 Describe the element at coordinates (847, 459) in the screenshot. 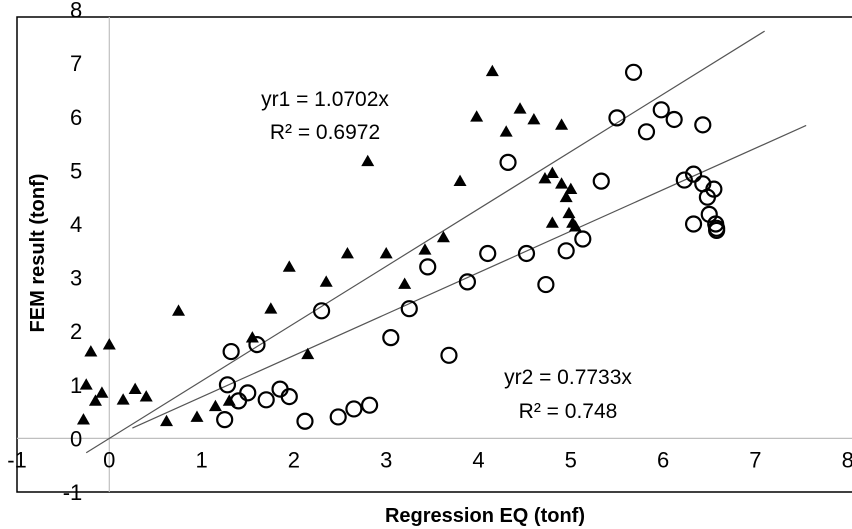

I see `x-tick-label: 8` at that location.